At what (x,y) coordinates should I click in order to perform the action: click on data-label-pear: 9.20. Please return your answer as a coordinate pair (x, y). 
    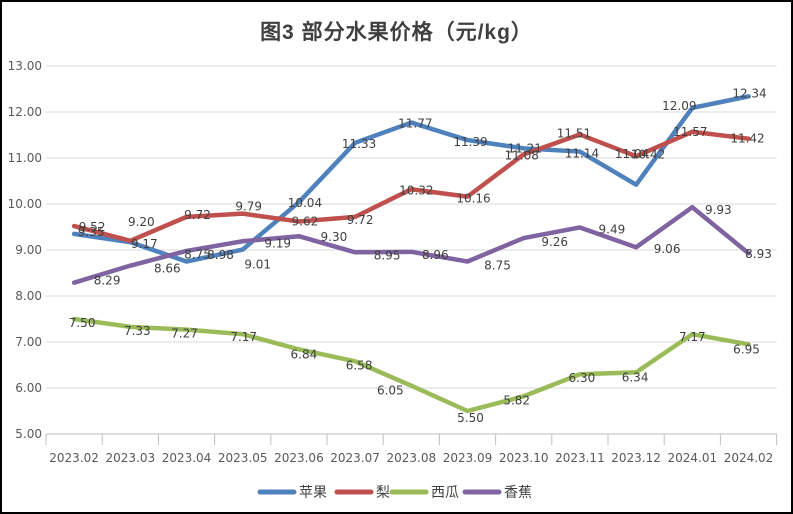
    Looking at the image, I should click on (141, 222).